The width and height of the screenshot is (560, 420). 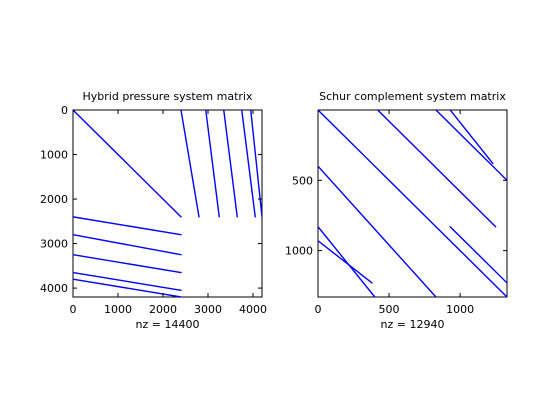 What do you see at coordinates (389, 309) in the screenshot?
I see `x-tick-label: 500` at bounding box center [389, 309].